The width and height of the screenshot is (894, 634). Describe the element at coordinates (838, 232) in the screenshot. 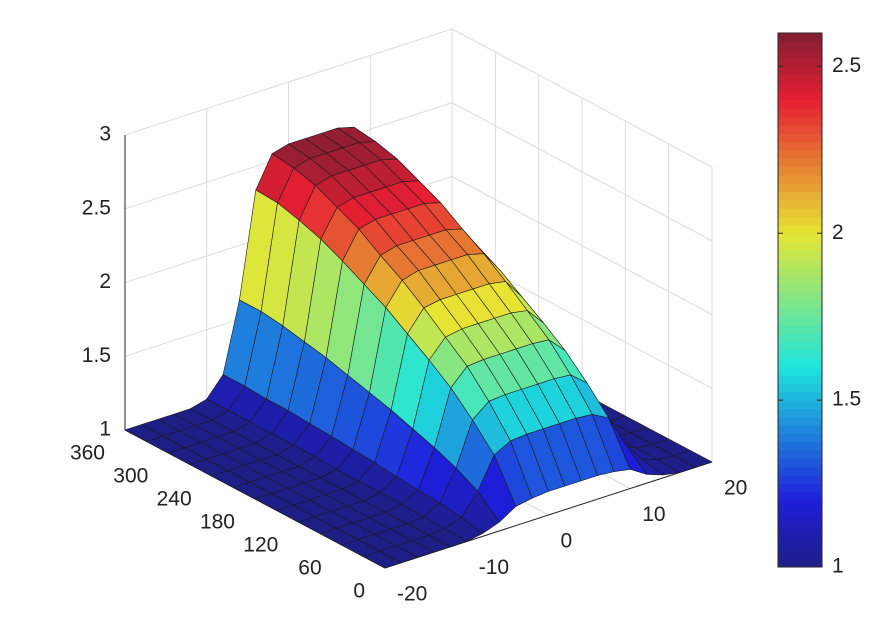

I see `colorbar-tick-label: 2` at that location.